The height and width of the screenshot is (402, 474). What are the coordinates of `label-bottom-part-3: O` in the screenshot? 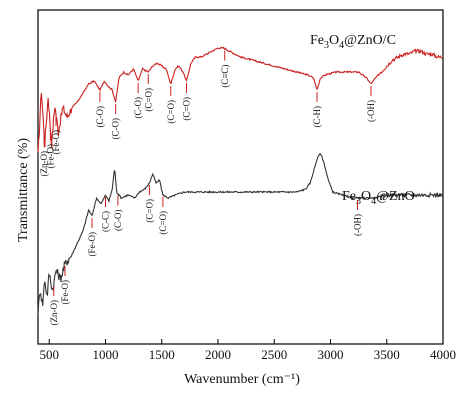 It's located at (366, 196).